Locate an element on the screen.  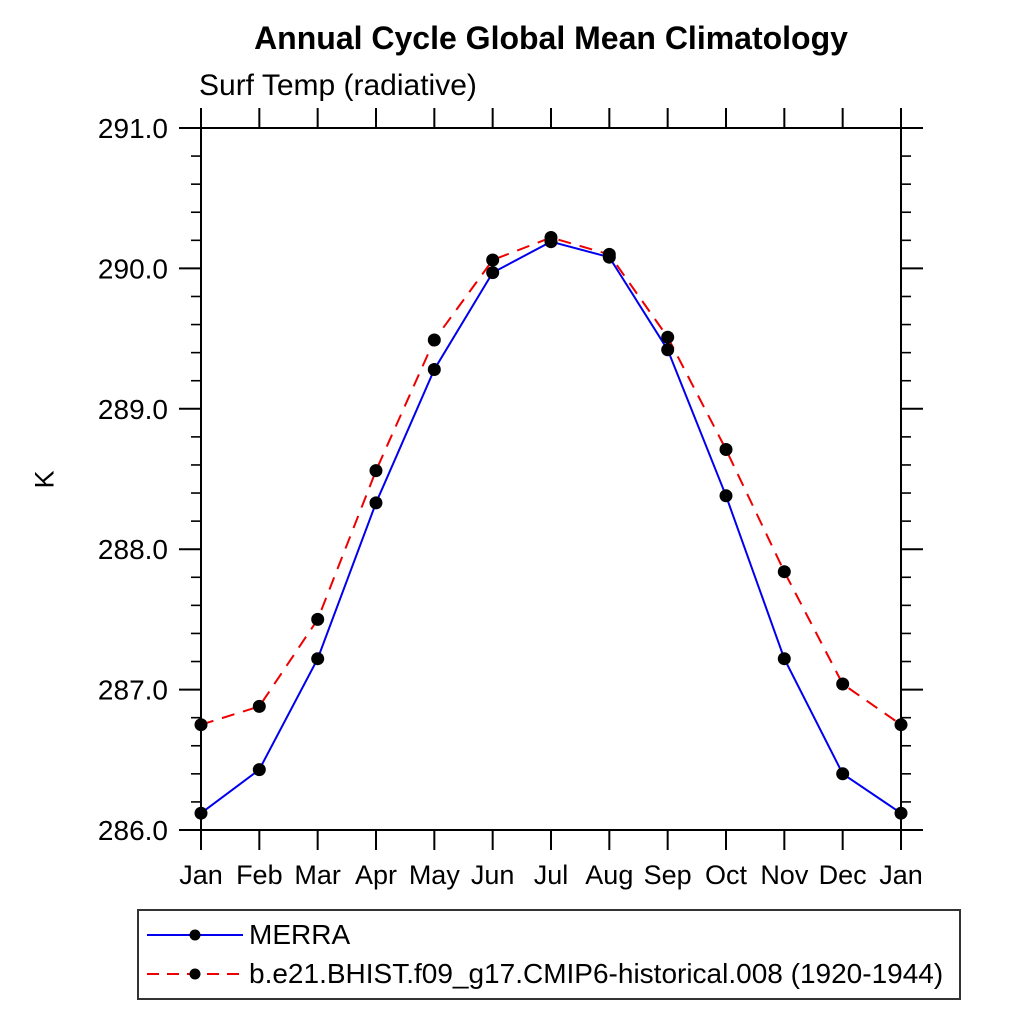
x-tick-label: Oct is located at coordinates (726, 875).